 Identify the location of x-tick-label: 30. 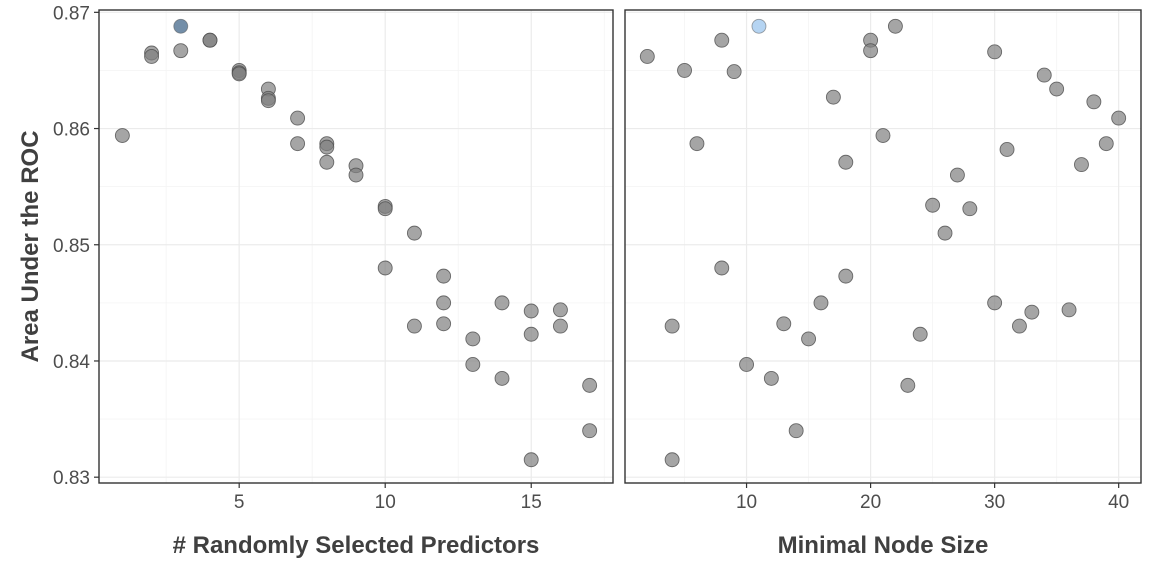
(994, 502).